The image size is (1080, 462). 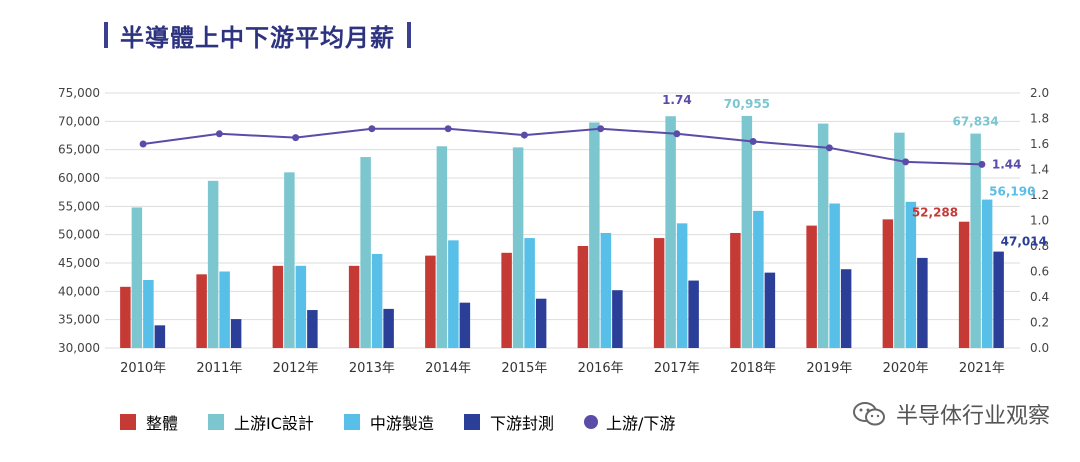 What do you see at coordinates (972, 416) in the screenshot?
I see `watermark-text: 半导体行业观察` at bounding box center [972, 416].